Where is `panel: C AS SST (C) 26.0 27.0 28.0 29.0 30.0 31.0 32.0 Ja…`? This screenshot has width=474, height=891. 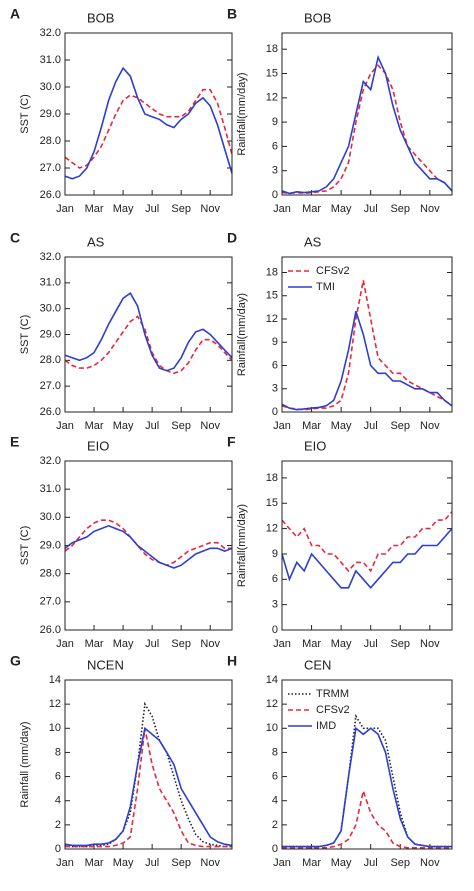
panel: C AS SST (C) 26.0 27.0 28.0 29.0 30.0 31.0 32.0 Ja… is located at coordinates (121, 331).